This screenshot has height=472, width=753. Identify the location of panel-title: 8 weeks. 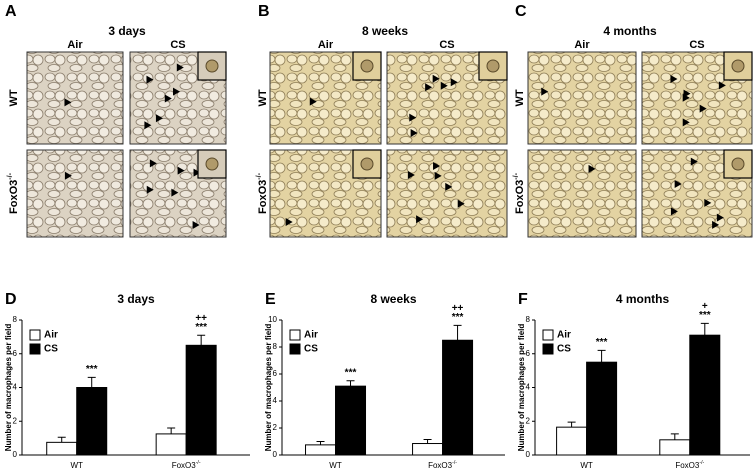
(385, 31).